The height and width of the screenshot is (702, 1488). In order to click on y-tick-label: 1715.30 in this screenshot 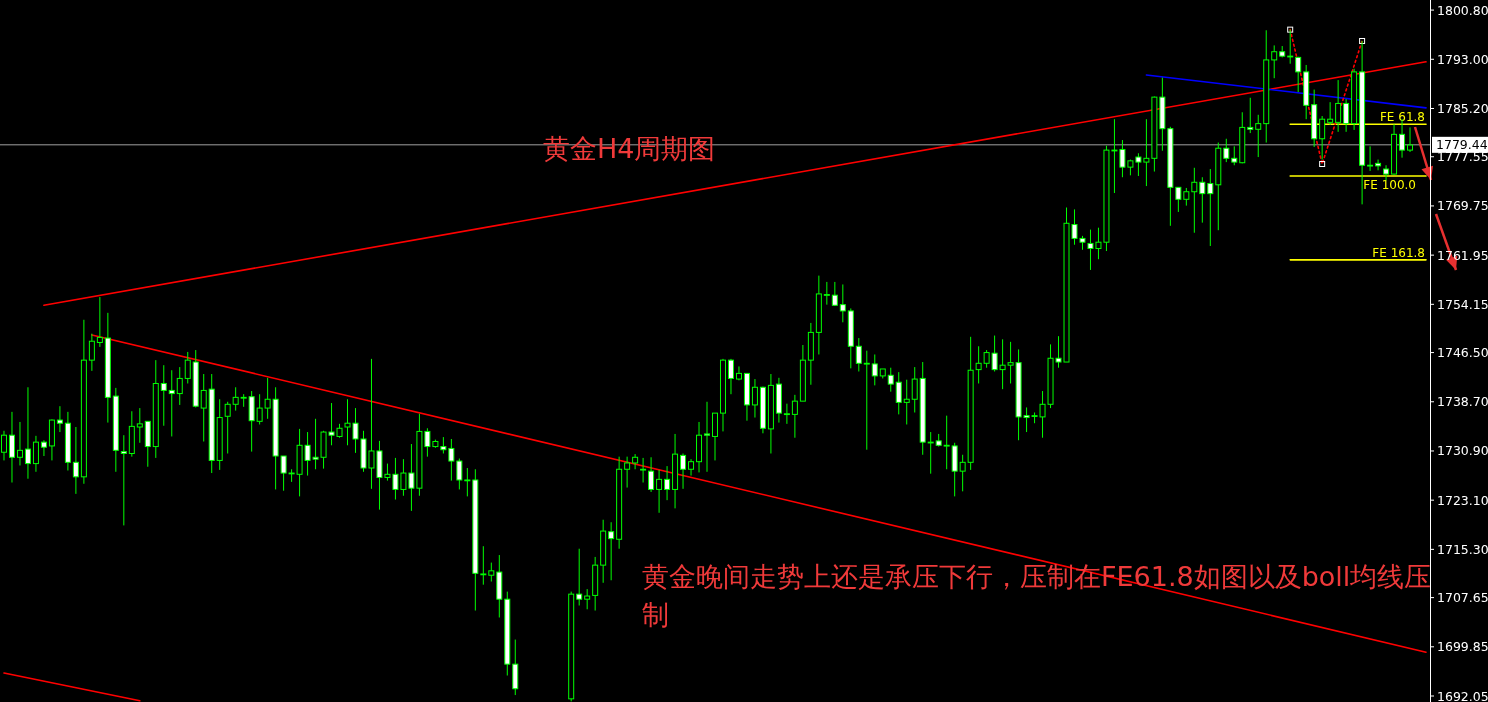, I will do `click(1462, 549)`.